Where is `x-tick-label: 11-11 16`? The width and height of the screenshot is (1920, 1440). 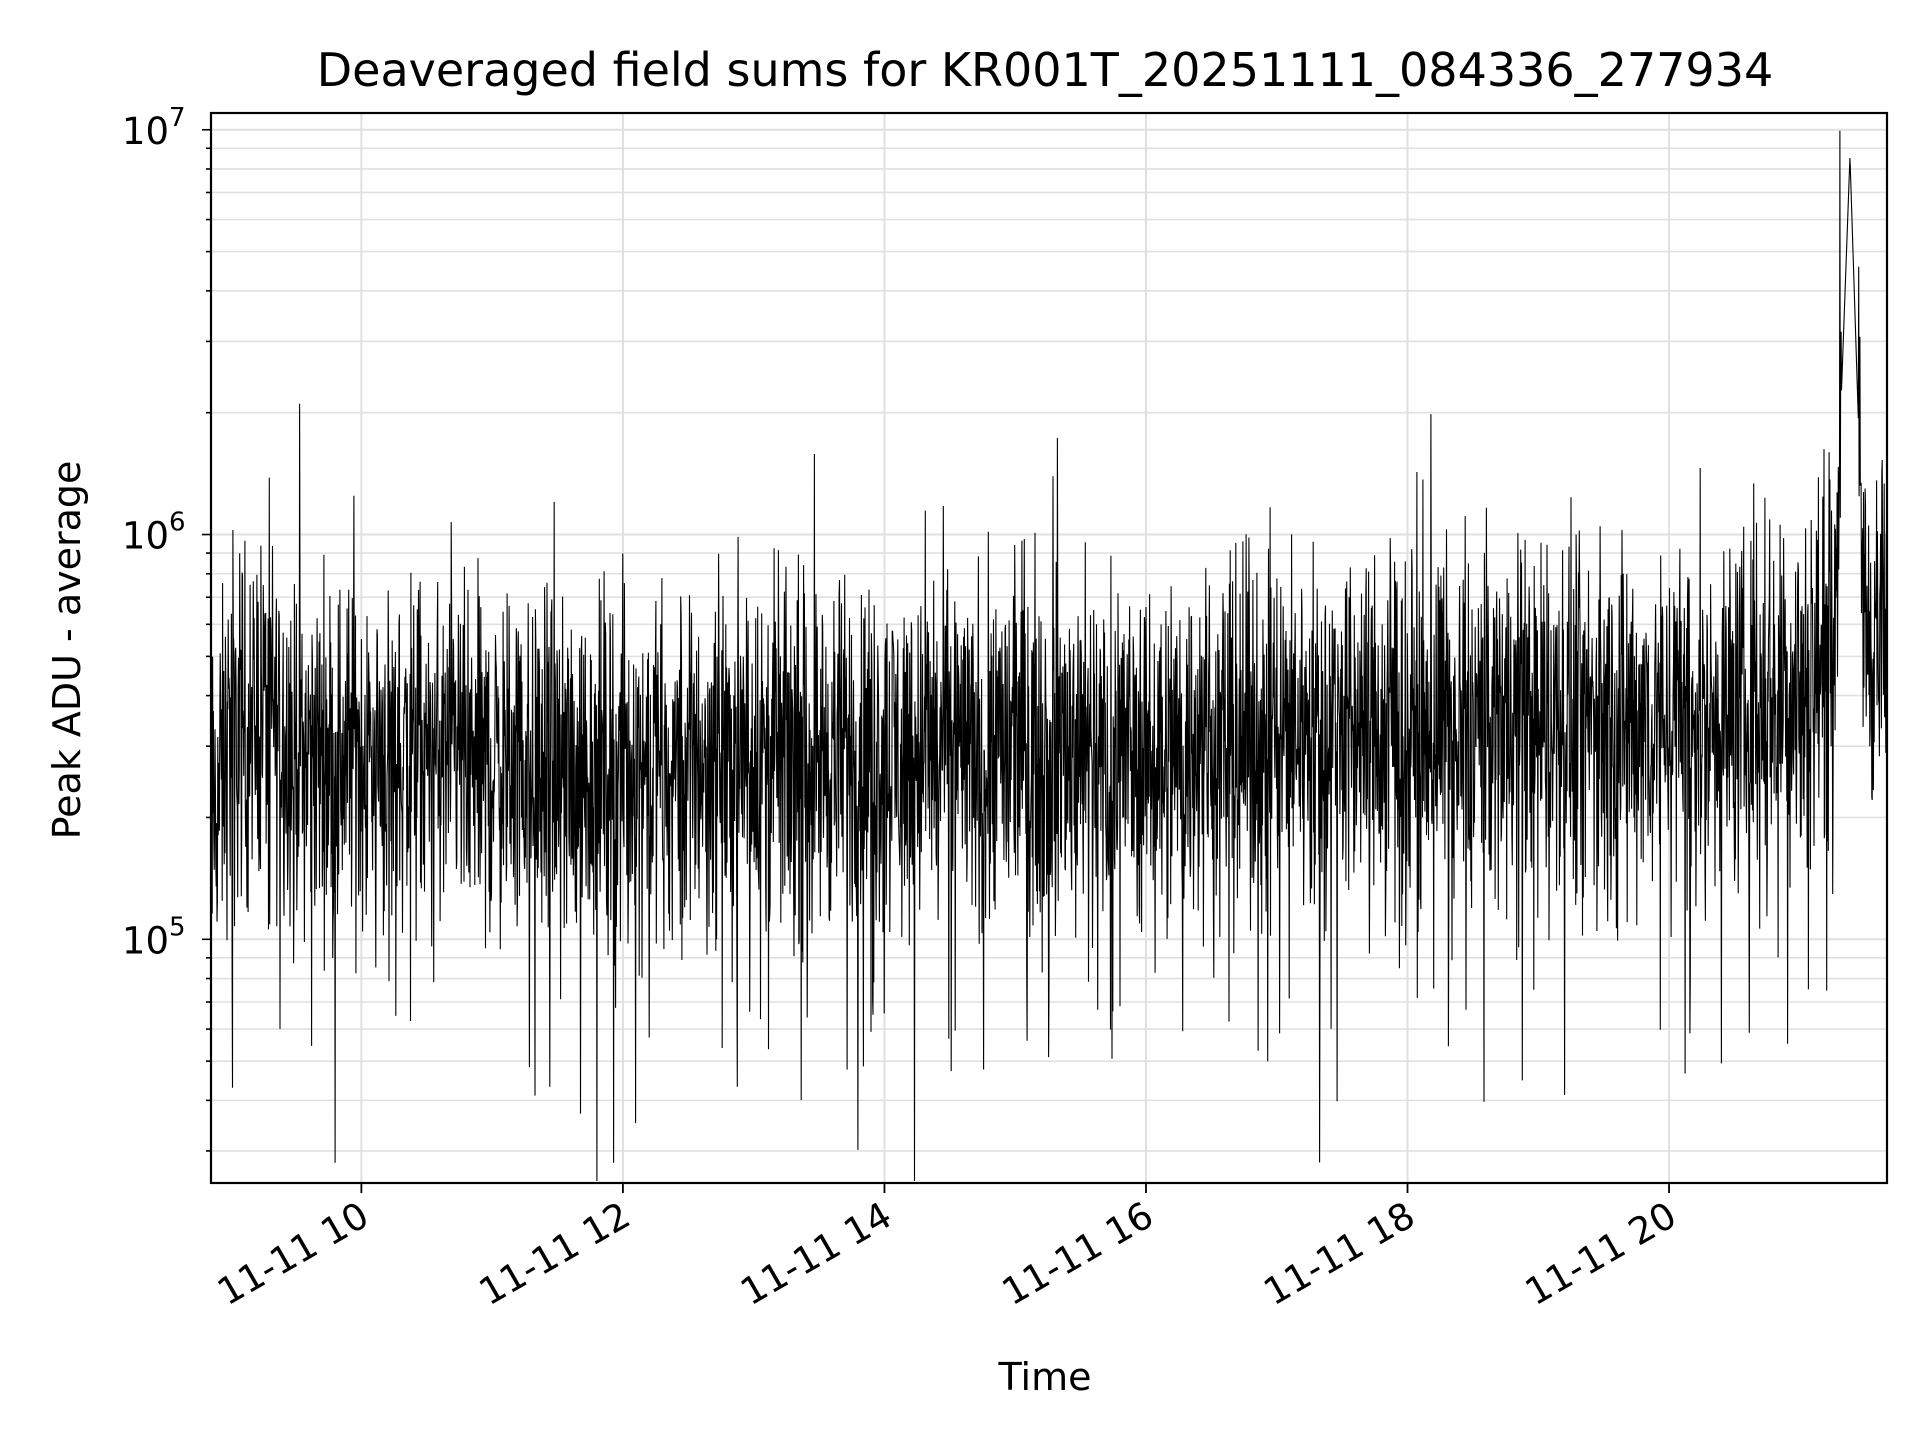
x-tick-label: 11-11 16 is located at coordinates (1078, 1254).